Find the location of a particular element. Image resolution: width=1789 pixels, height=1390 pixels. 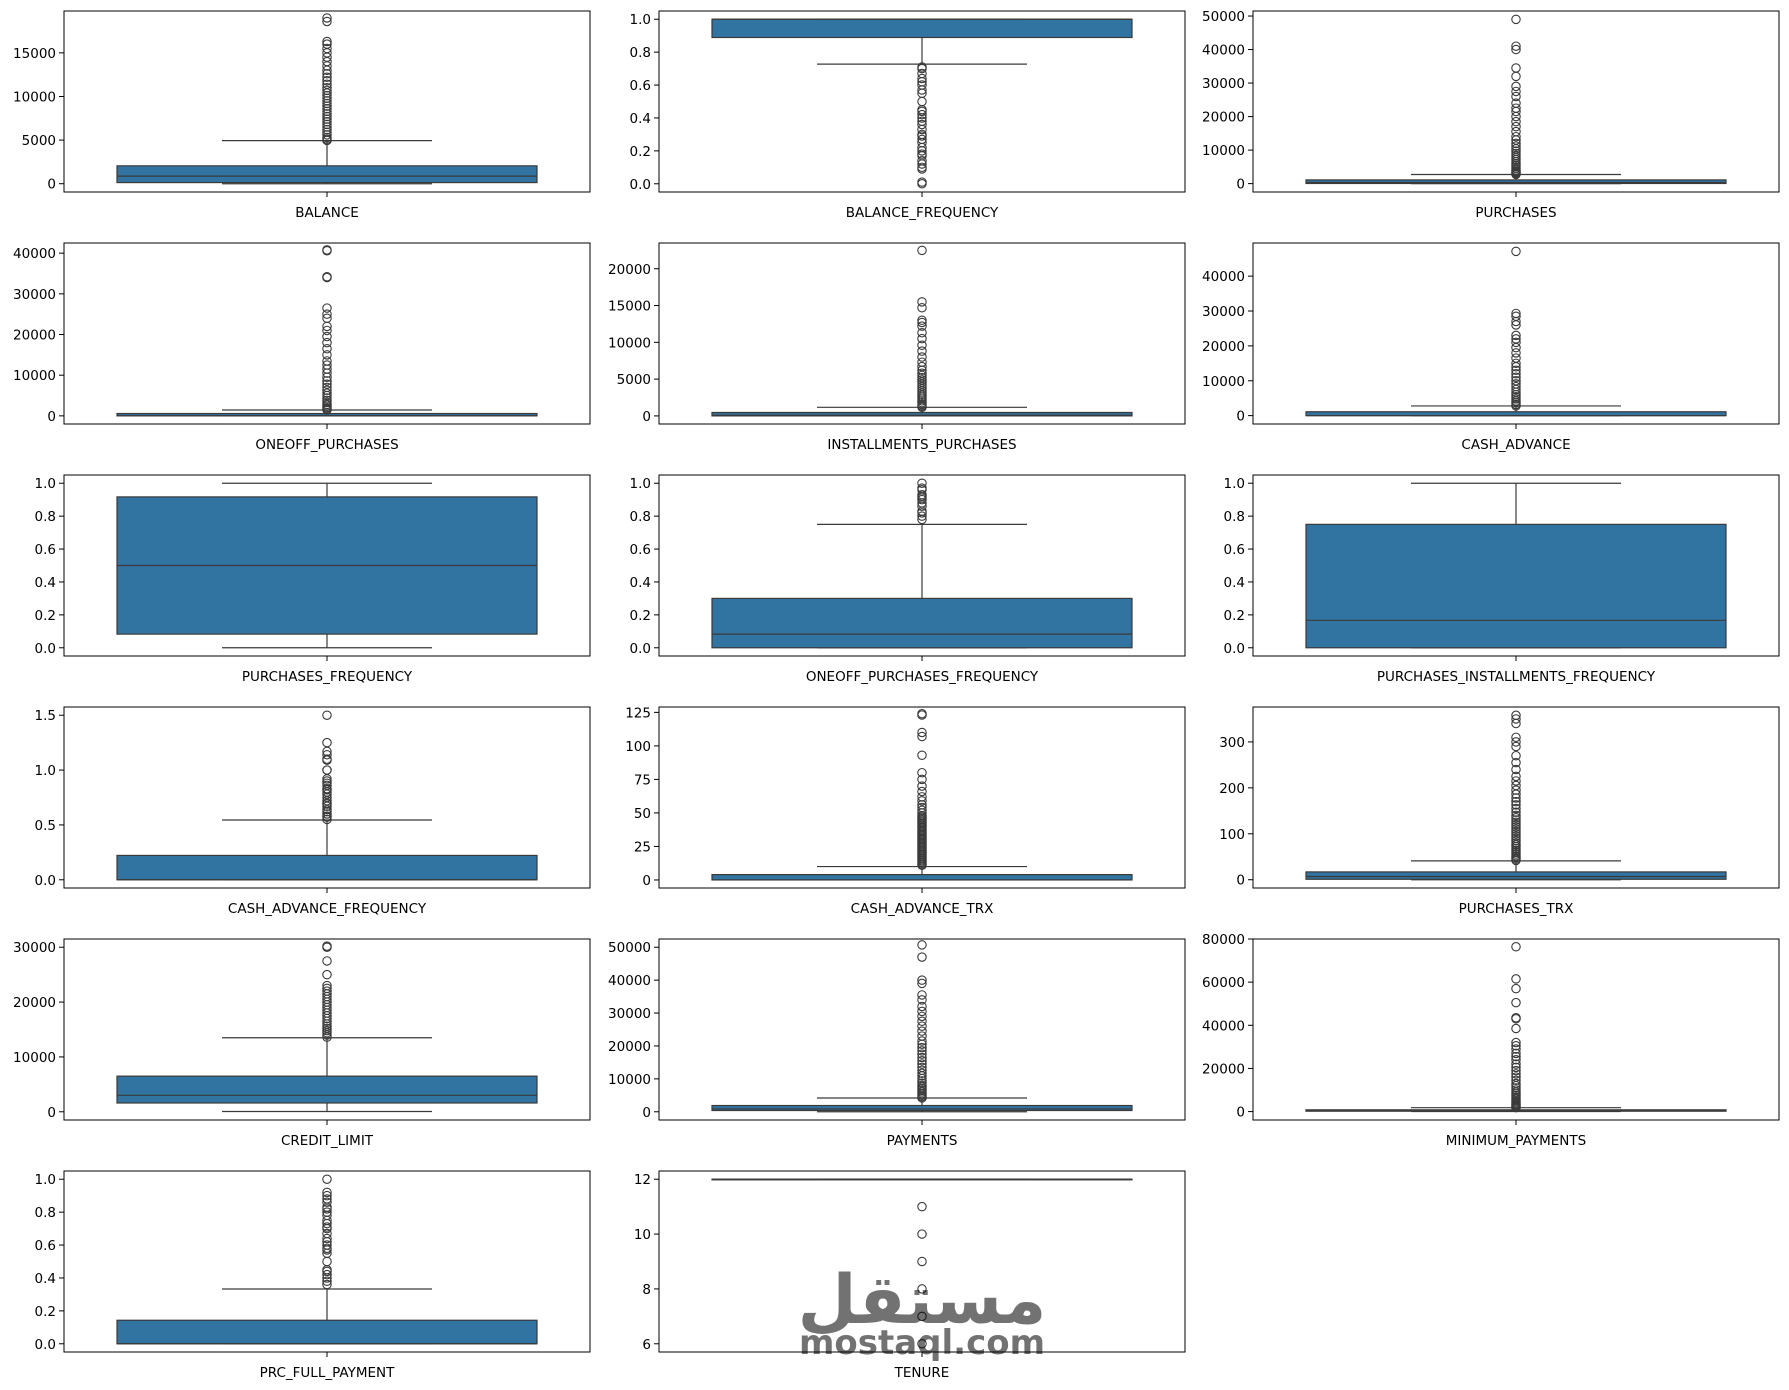

y-tick-label: 1.0 is located at coordinates (640, 484).